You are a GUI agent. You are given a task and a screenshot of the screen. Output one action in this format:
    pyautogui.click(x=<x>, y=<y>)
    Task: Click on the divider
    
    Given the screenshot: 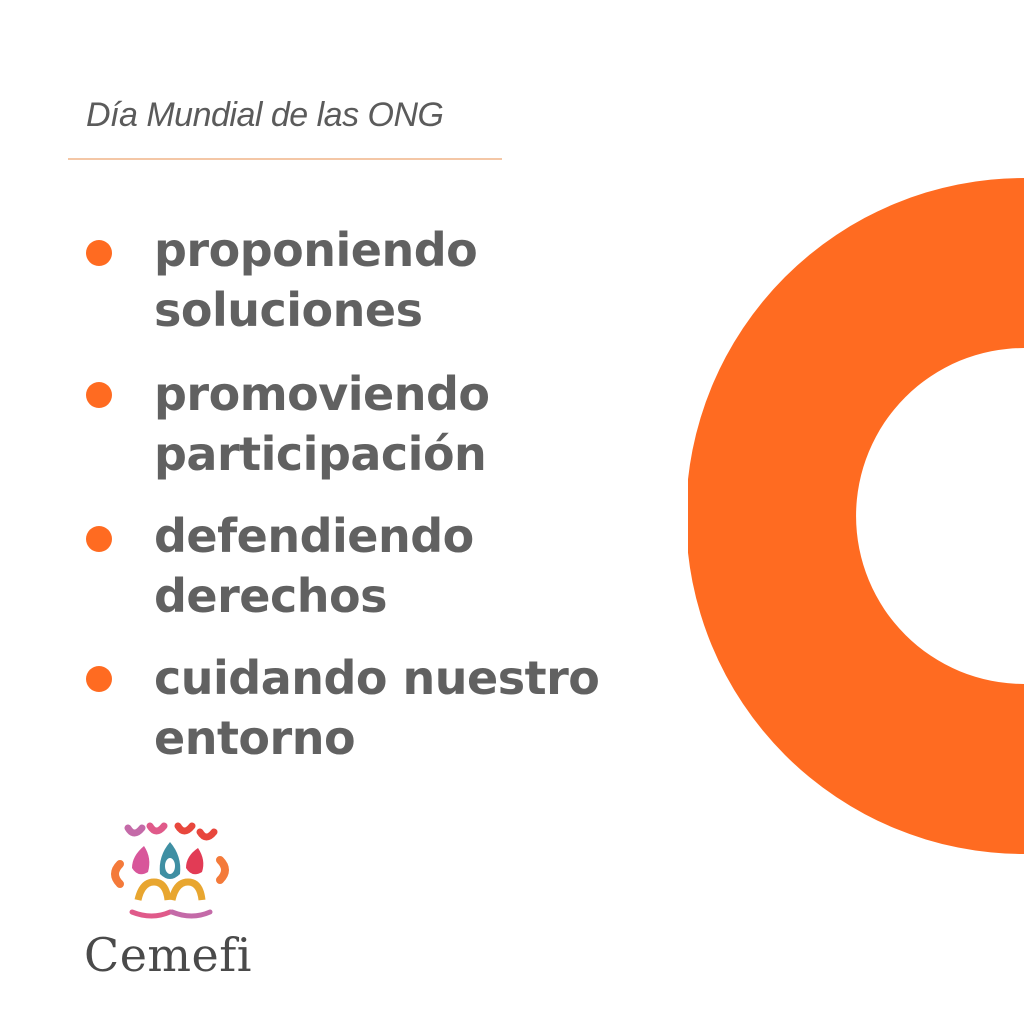 What is the action you would take?
    pyautogui.click(x=285, y=159)
    